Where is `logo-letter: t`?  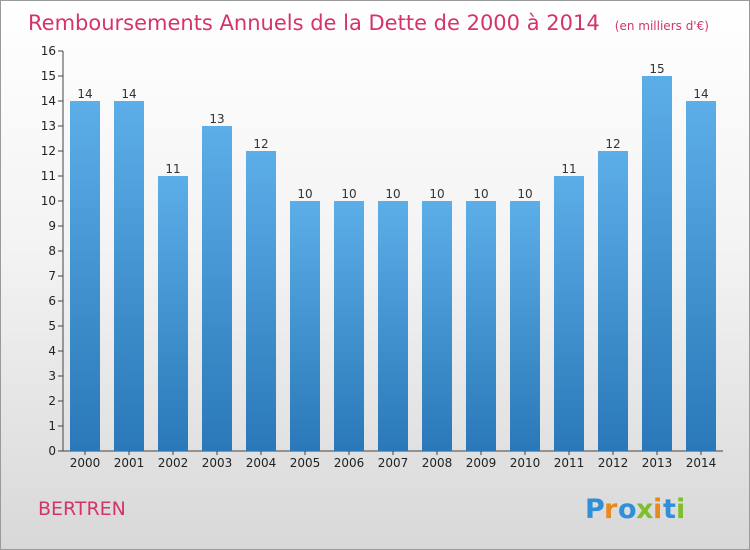 logo-letter: t is located at coordinates (669, 509).